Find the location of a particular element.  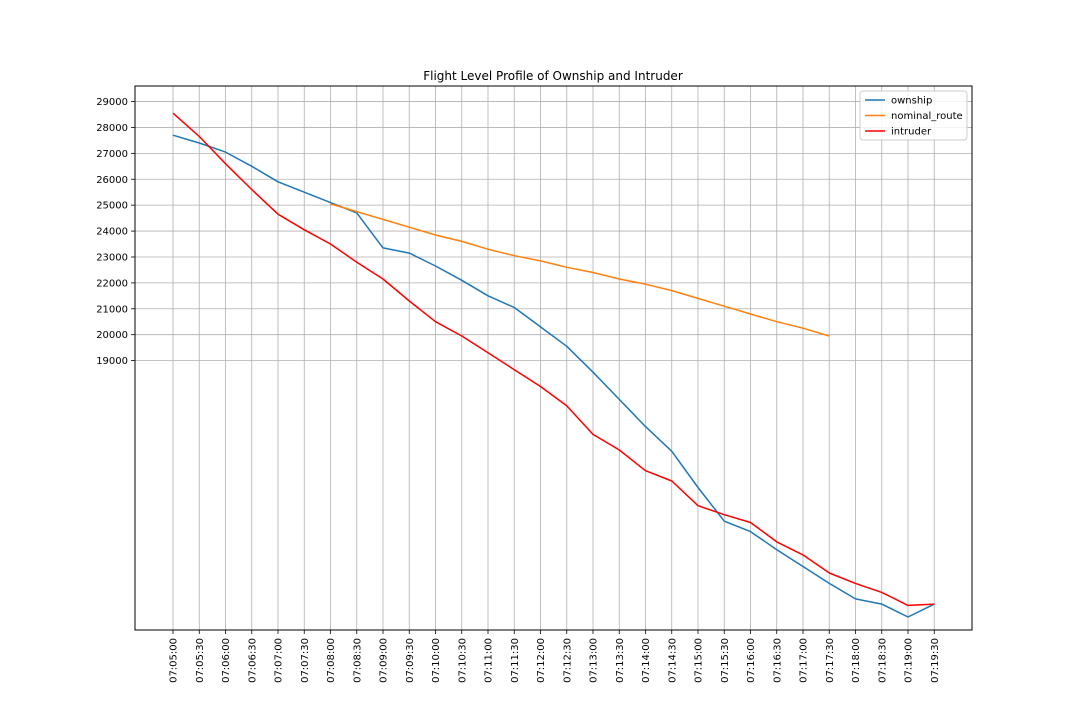

legend-label: nominal_route is located at coordinates (927, 116).